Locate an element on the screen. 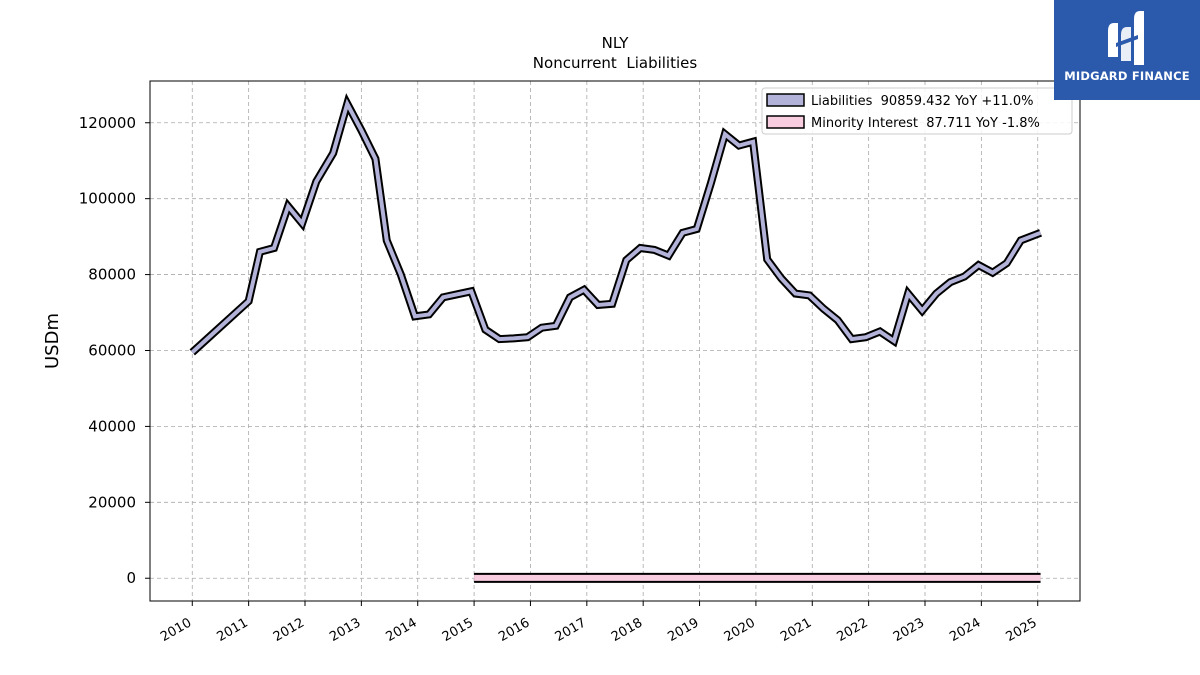 The width and height of the screenshot is (1200, 675). legend-swatch-liabilities is located at coordinates (785, 100).